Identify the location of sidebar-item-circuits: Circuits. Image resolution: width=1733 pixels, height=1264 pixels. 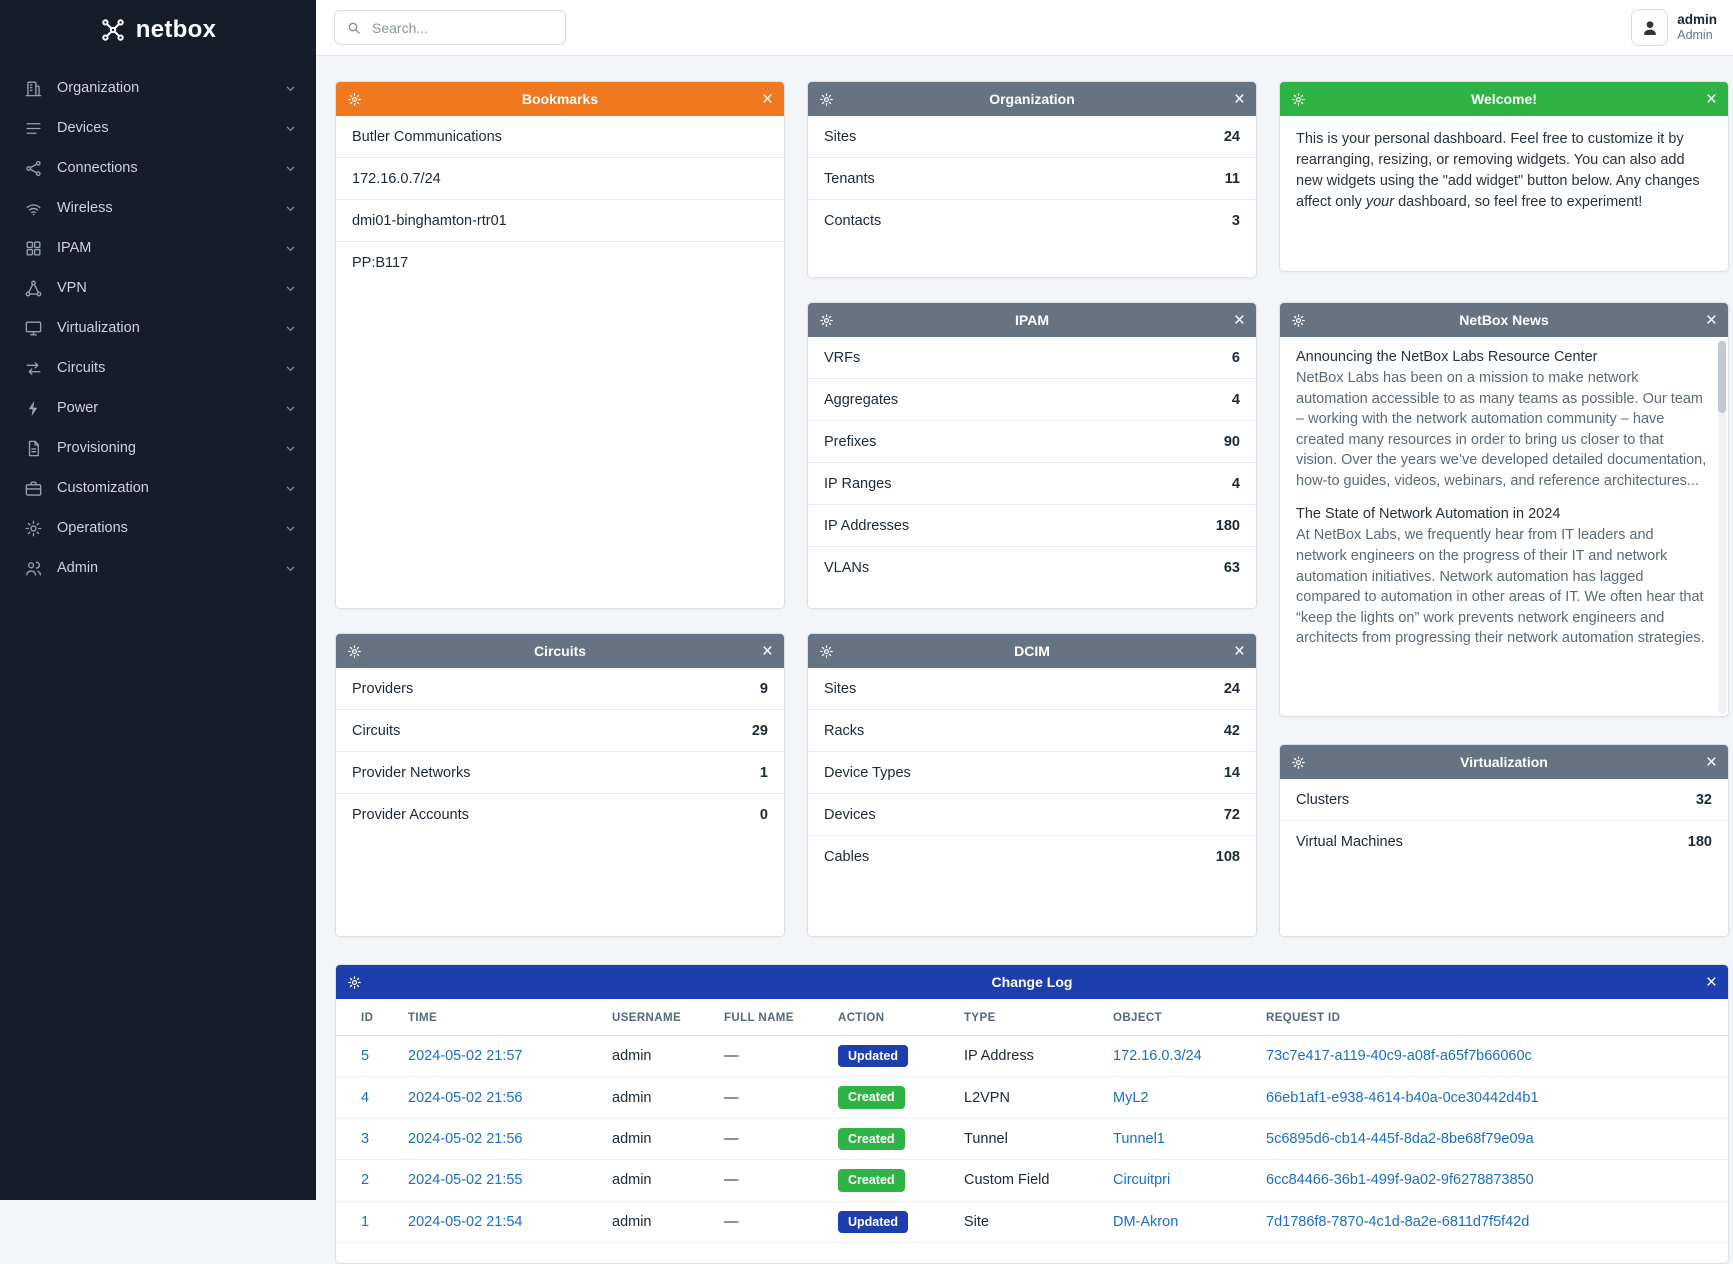
(158, 368).